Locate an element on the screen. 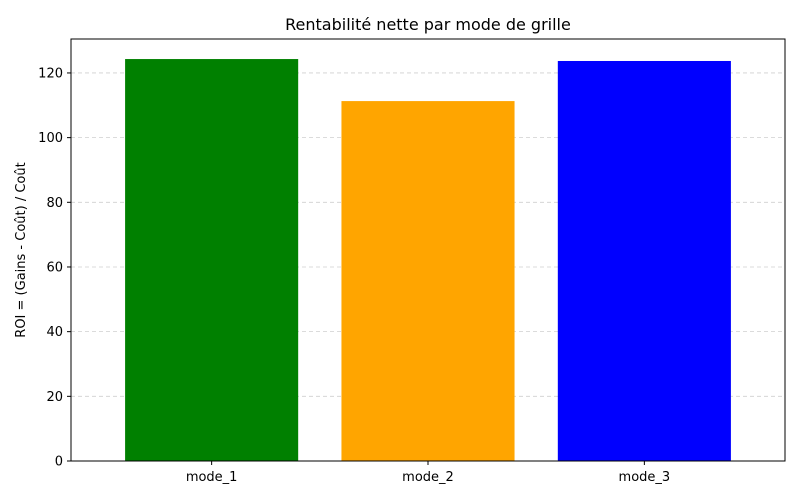  y-tick-label: 120 is located at coordinates (50, 73).